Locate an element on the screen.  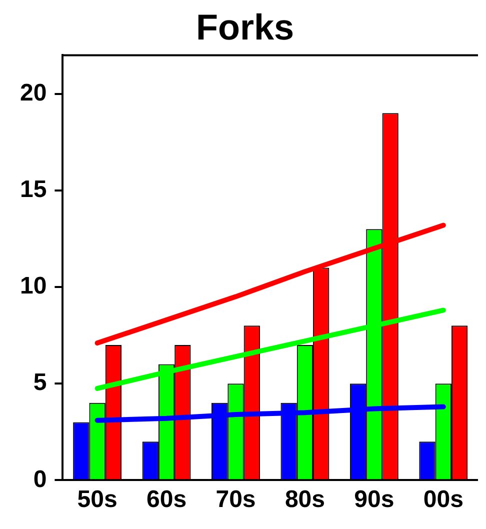
y-tick-label: 5 is located at coordinates (40, 382).